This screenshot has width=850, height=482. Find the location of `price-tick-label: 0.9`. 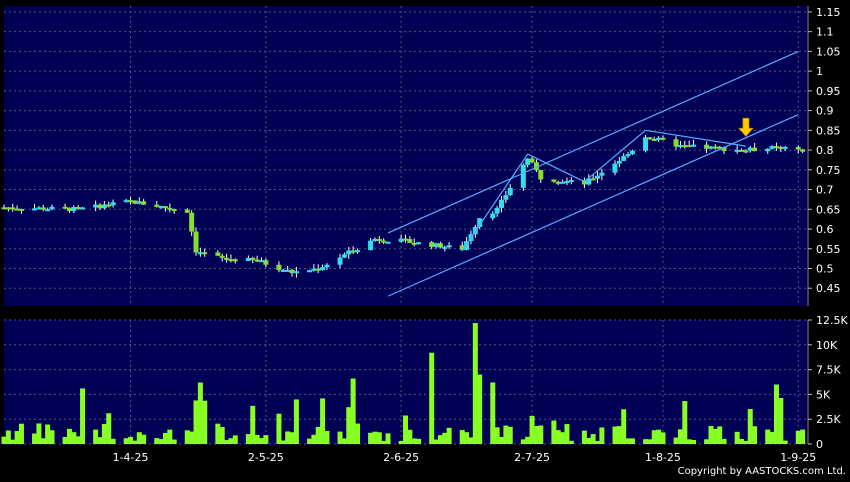

price-tick-label: 0.9 is located at coordinates (825, 111).